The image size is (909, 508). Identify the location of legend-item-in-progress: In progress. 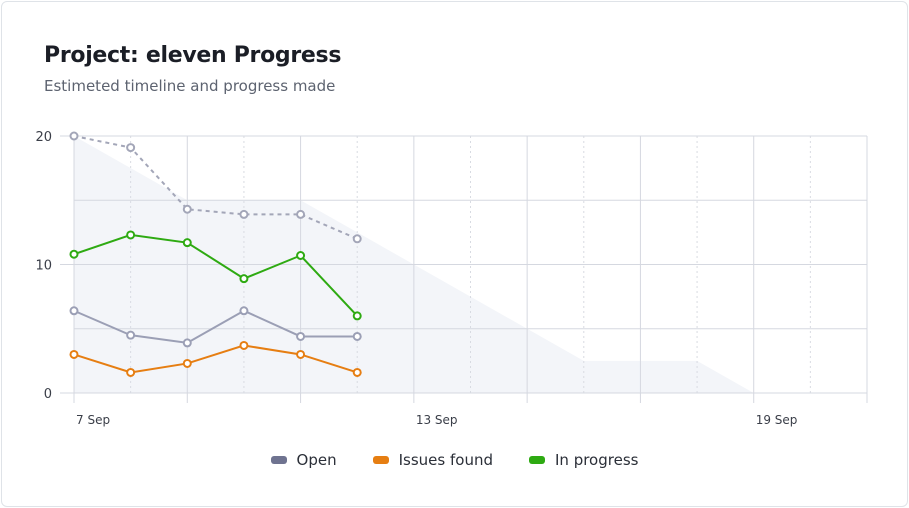
(583, 460).